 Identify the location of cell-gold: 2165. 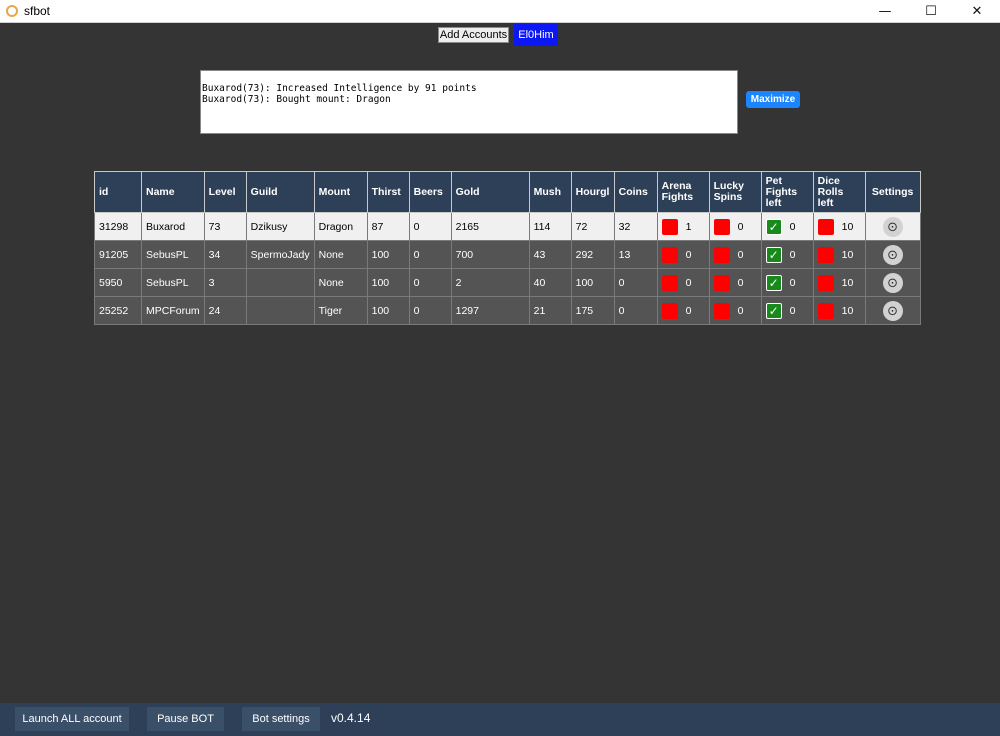
(490, 226).